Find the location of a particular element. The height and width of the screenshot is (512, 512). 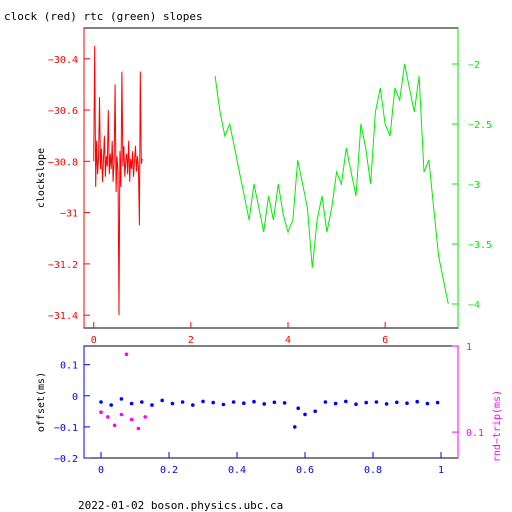

top-x-tick-label: 4 is located at coordinates (288, 340).